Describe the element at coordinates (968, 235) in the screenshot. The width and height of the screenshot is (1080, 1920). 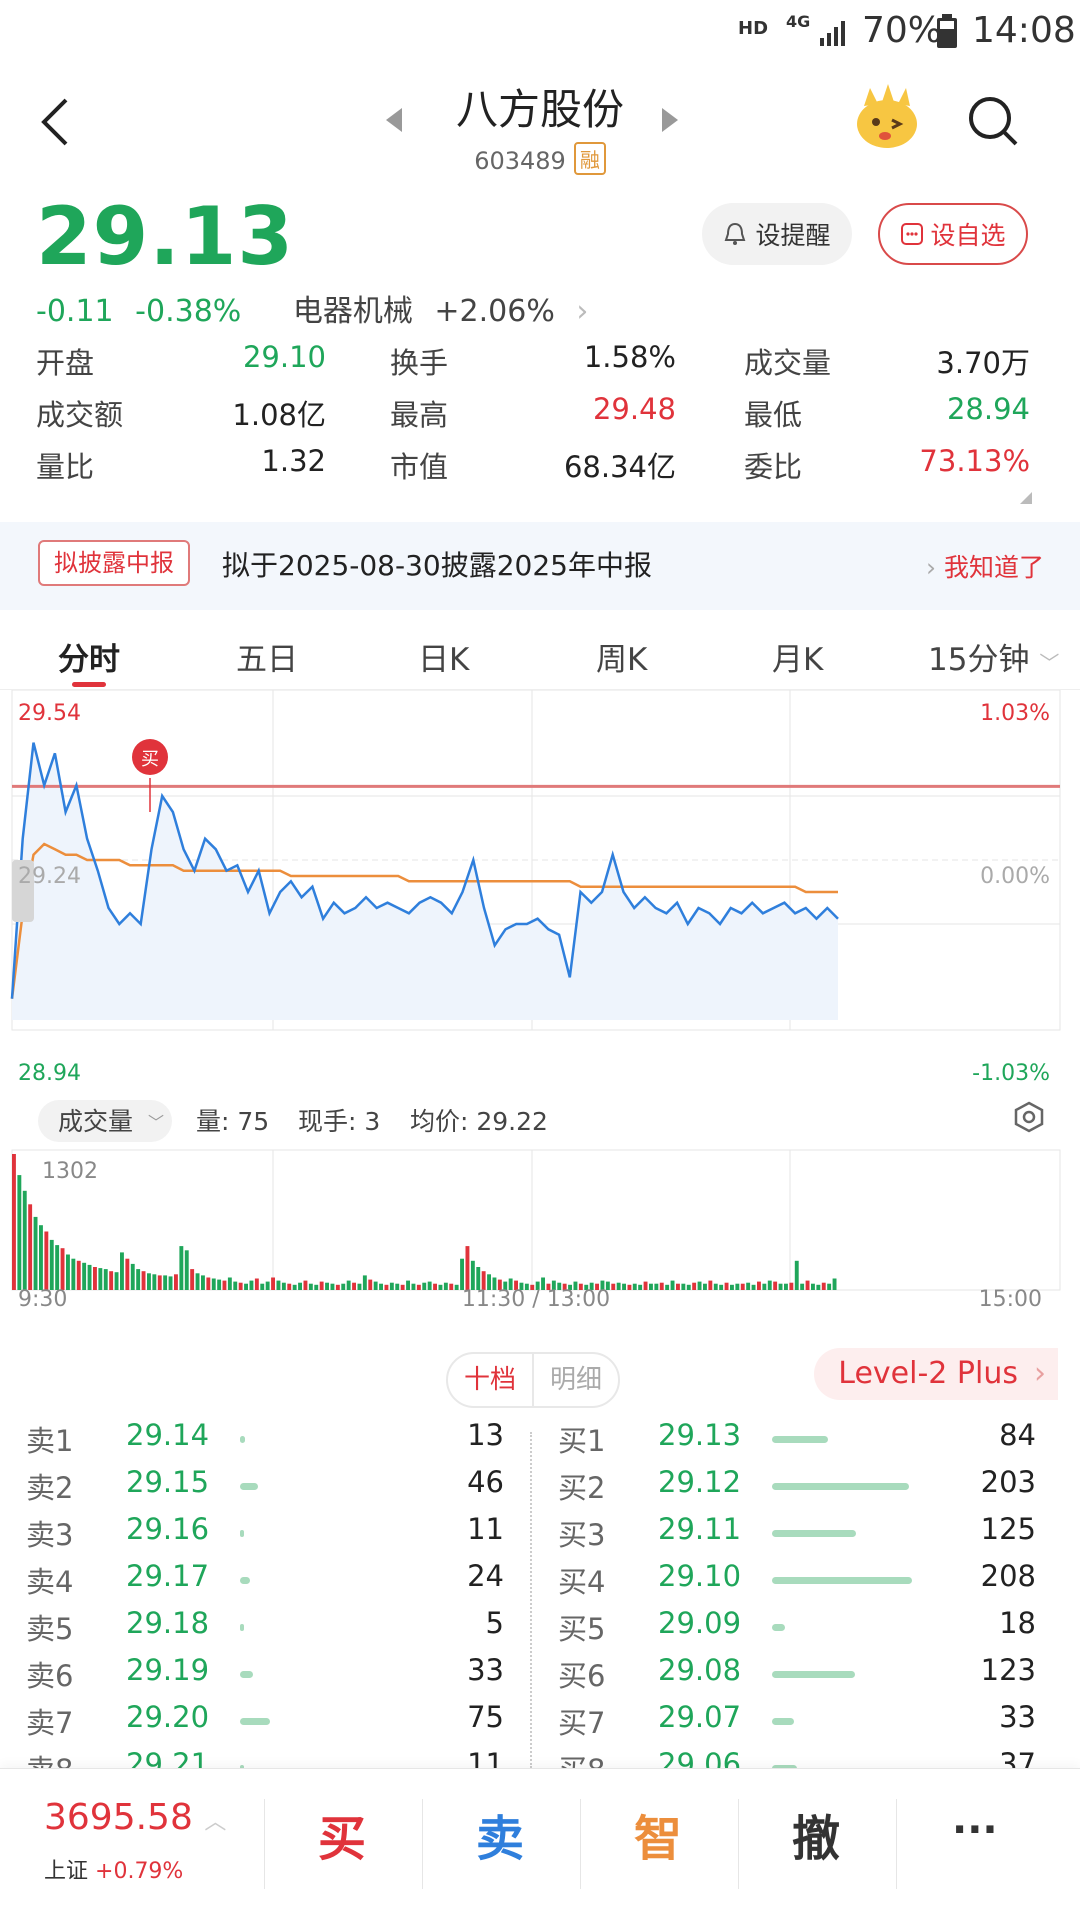
I see `add-watchlist-label: 设自选` at that location.